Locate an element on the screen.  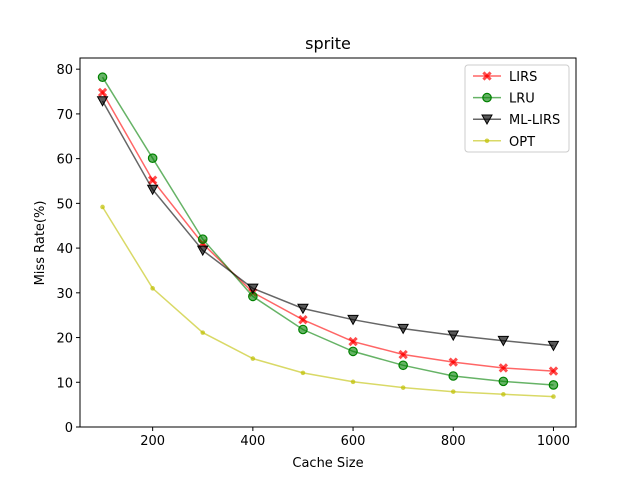
y-tick-label: 0 is located at coordinates (69, 428).